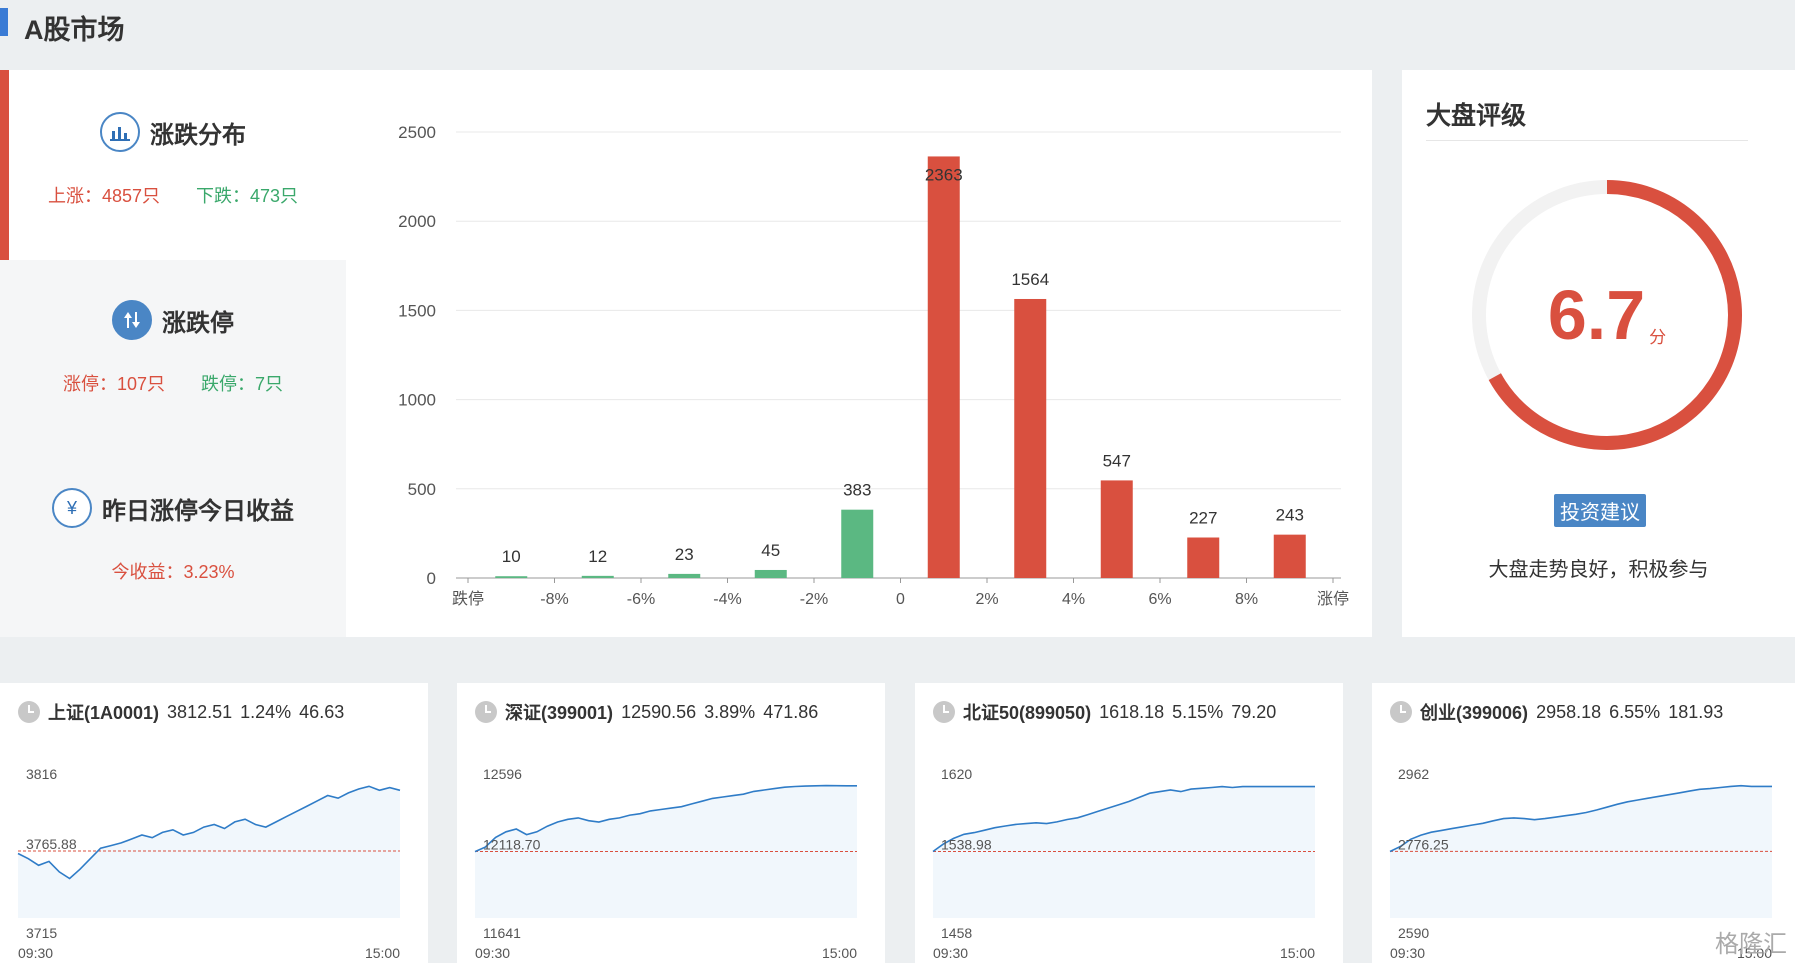 Image resolution: width=1795 pixels, height=963 pixels. Describe the element at coordinates (1254, 711) in the screenshot. I see `index-chg: 79.20` at that location.